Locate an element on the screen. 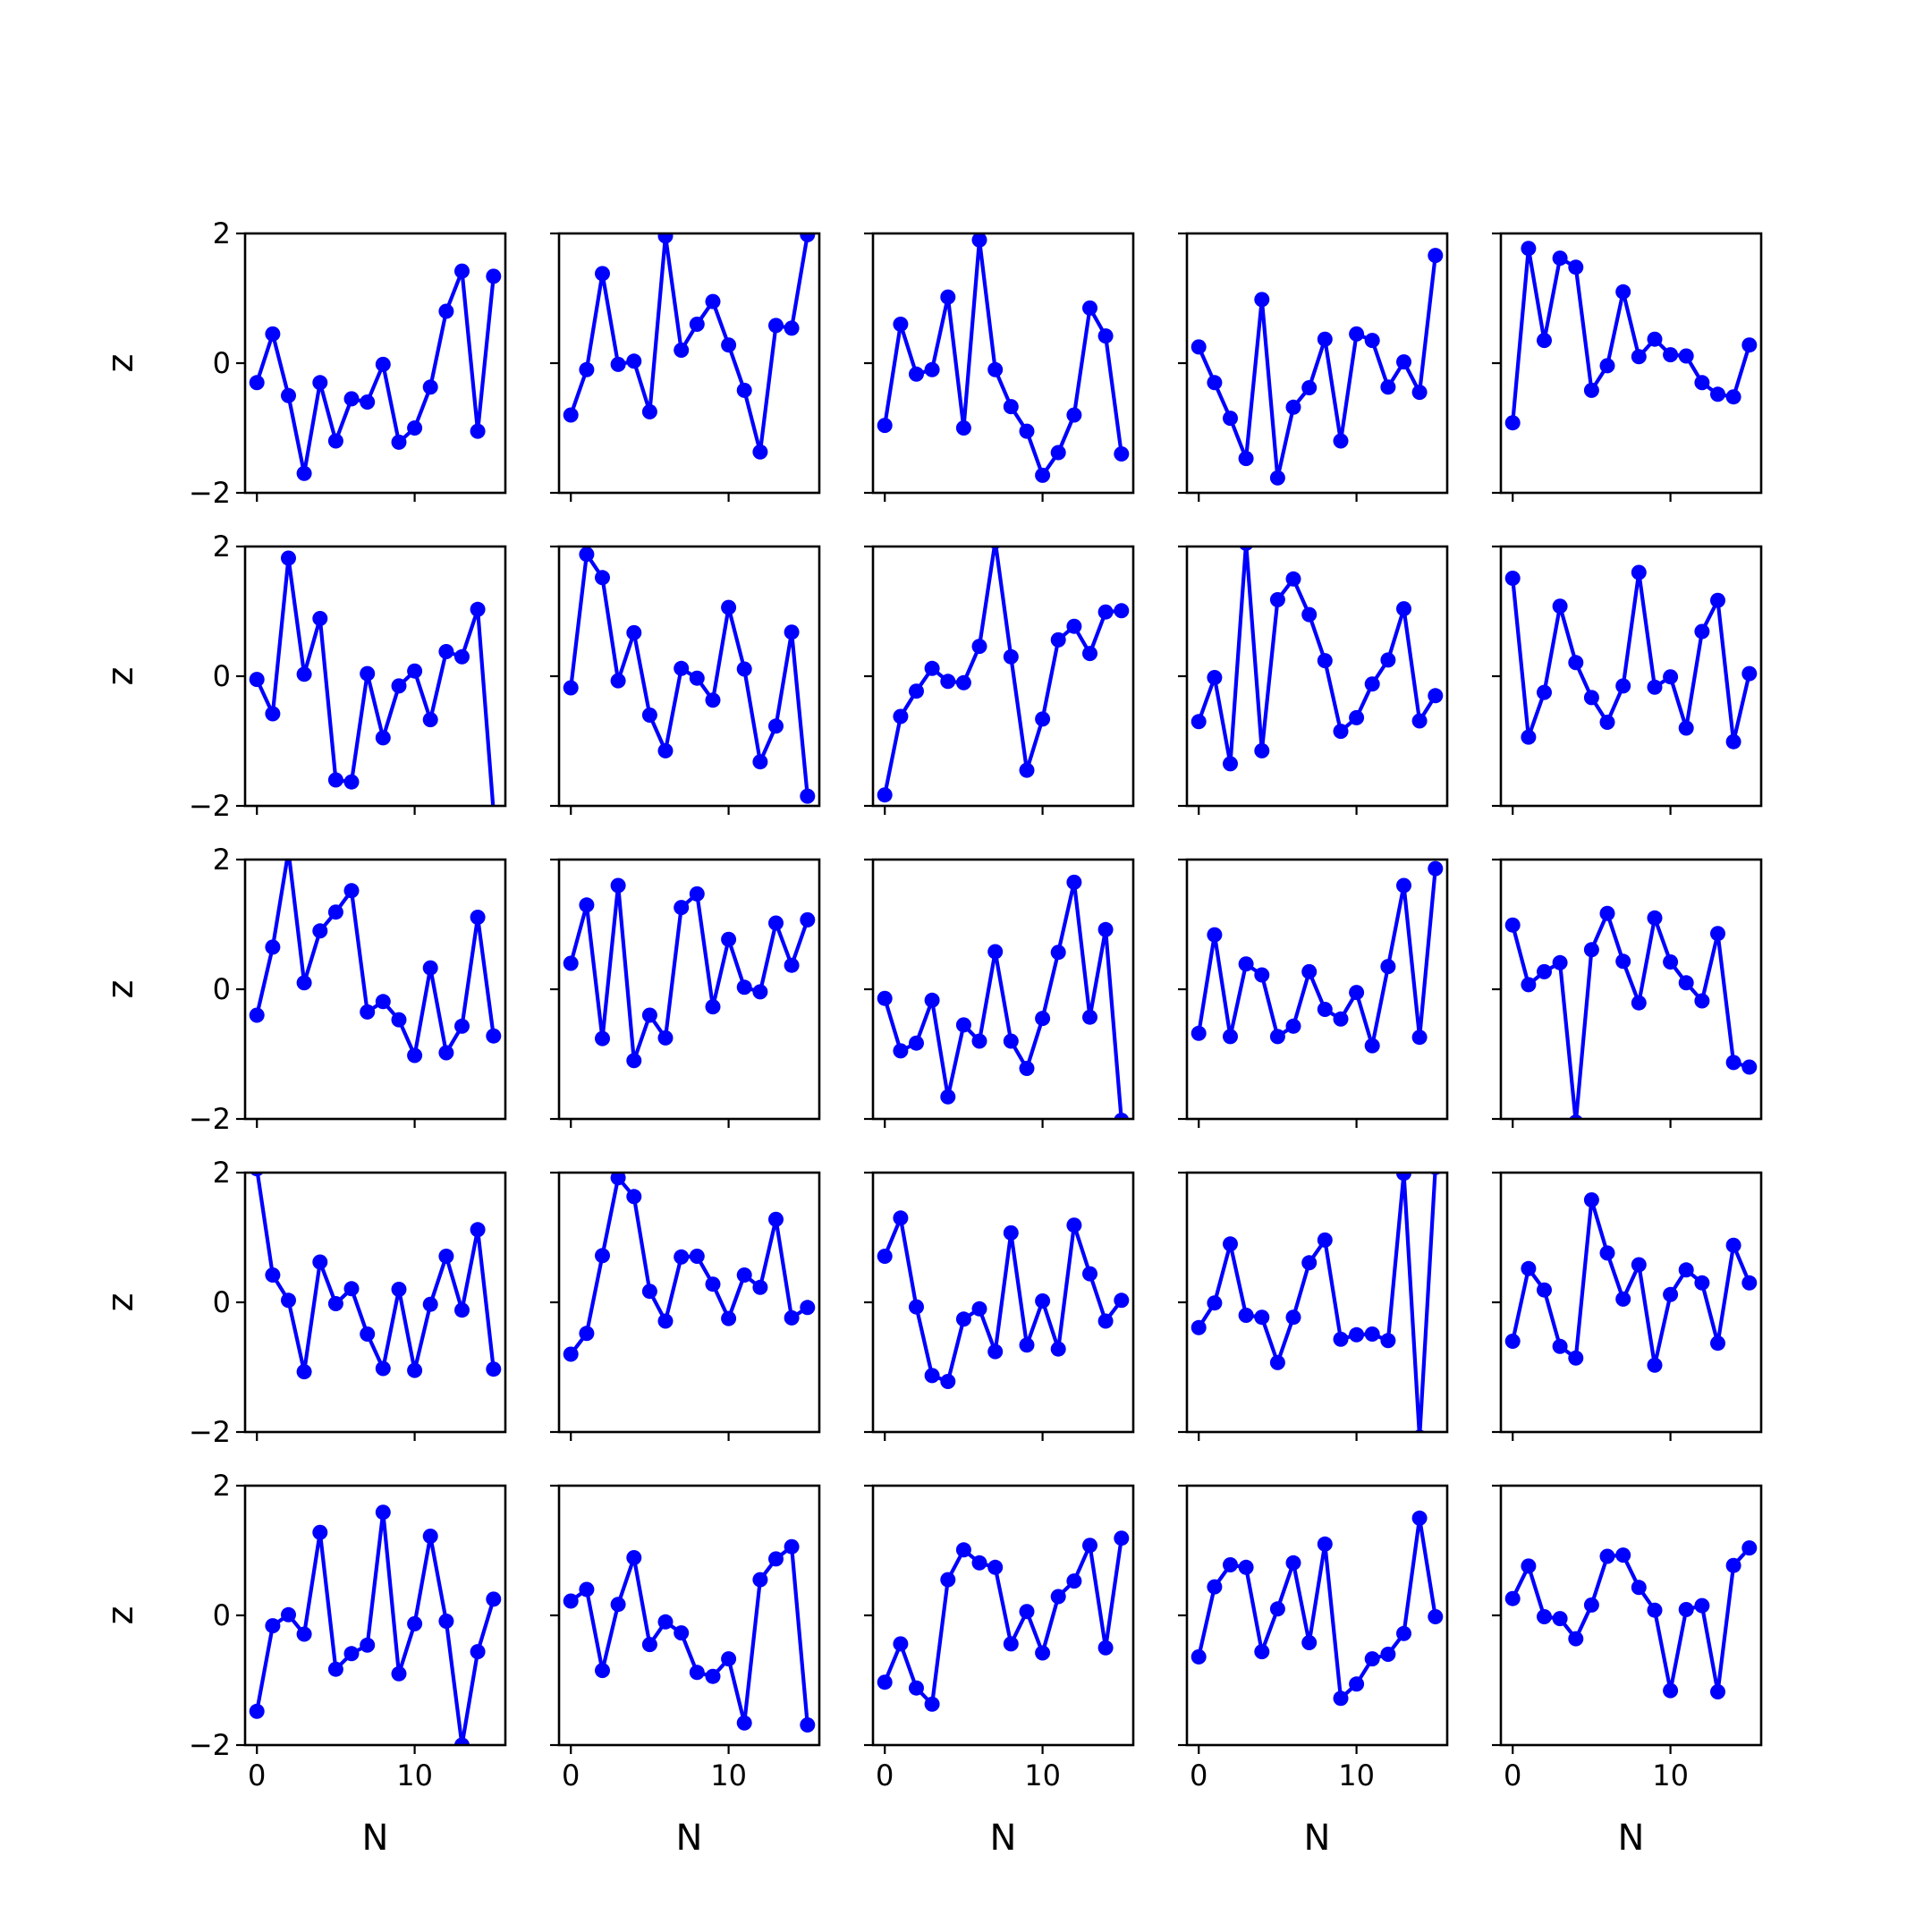 The image size is (1932, 1932). y-tick-label: −2 is located at coordinates (210, 1432).